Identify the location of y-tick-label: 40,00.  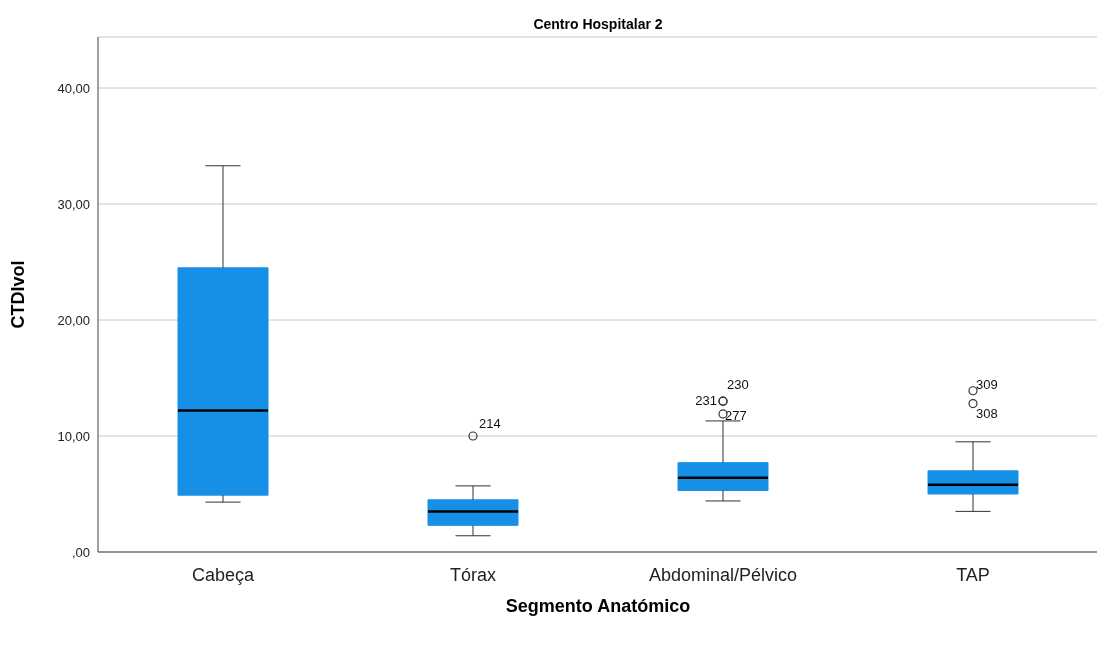
(73, 88).